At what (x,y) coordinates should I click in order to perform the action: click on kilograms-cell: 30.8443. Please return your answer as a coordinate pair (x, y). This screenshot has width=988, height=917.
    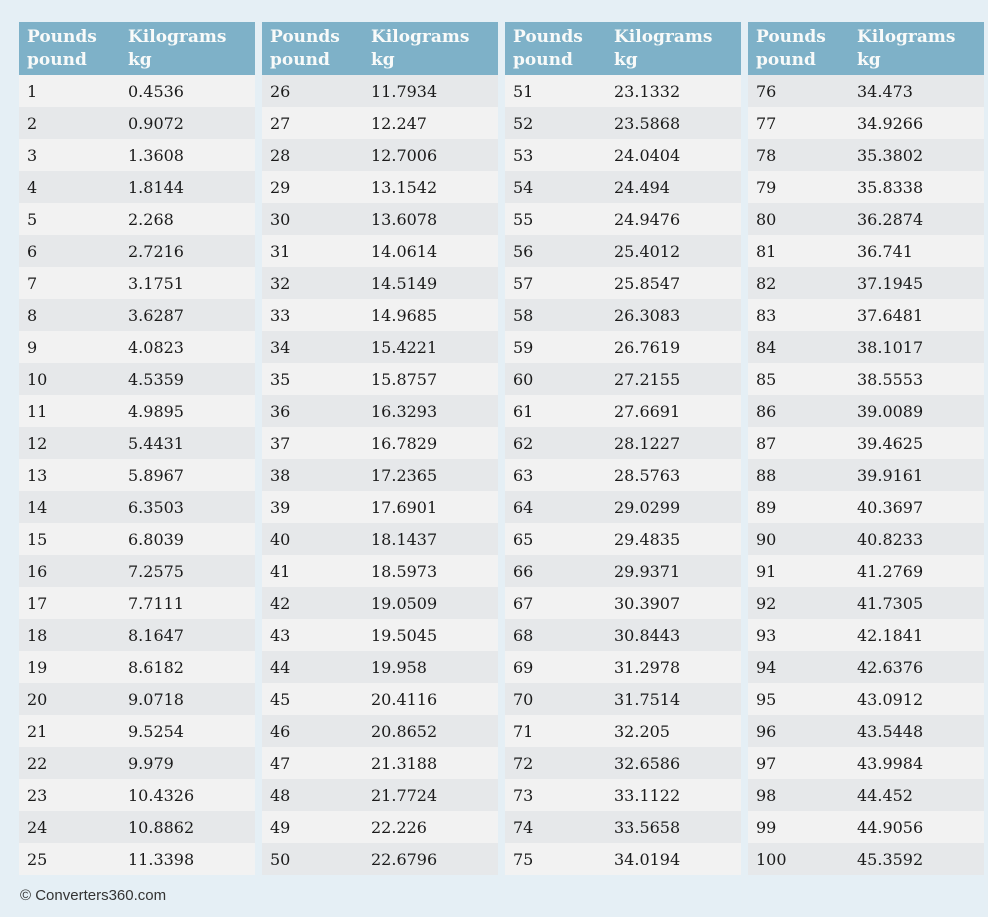
    Looking at the image, I should click on (673, 635).